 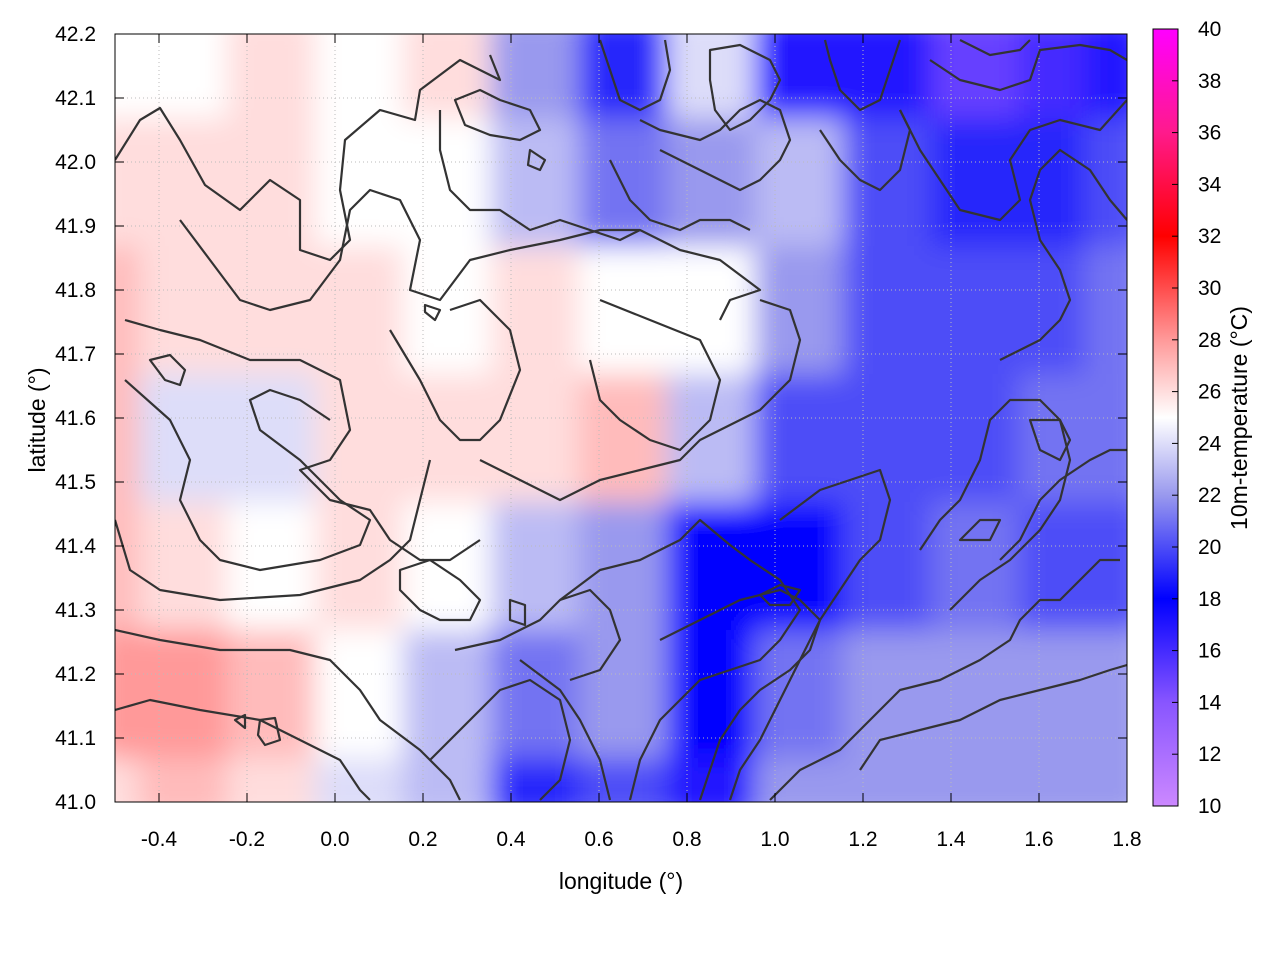 What do you see at coordinates (1239, 418) in the screenshot?
I see `colorbar-label: 10m-temperature (°C)` at bounding box center [1239, 418].